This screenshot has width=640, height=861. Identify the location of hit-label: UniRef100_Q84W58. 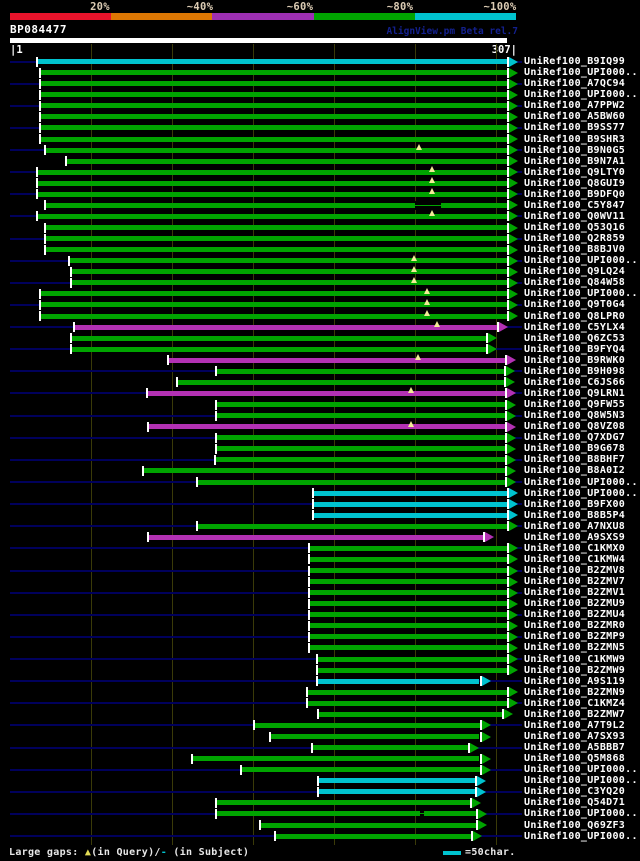
(575, 283).